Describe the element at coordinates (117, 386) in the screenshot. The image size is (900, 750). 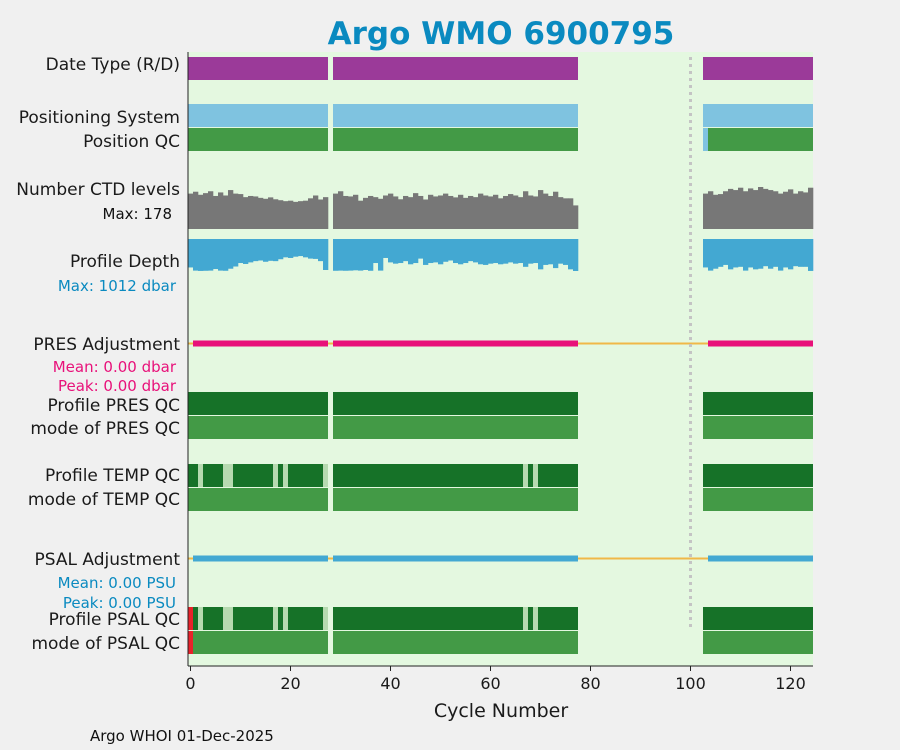
I see `pres-peak-label: Peak: 0.00 dbar` at that location.